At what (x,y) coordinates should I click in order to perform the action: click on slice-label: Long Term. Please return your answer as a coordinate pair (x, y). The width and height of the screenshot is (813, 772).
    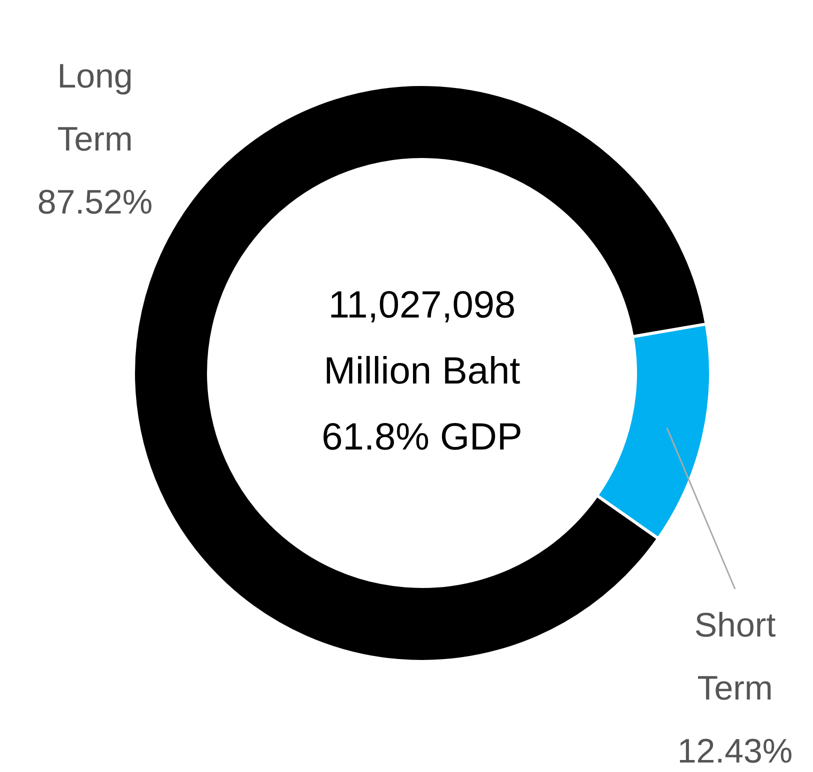
    Looking at the image, I should click on (95, 107).